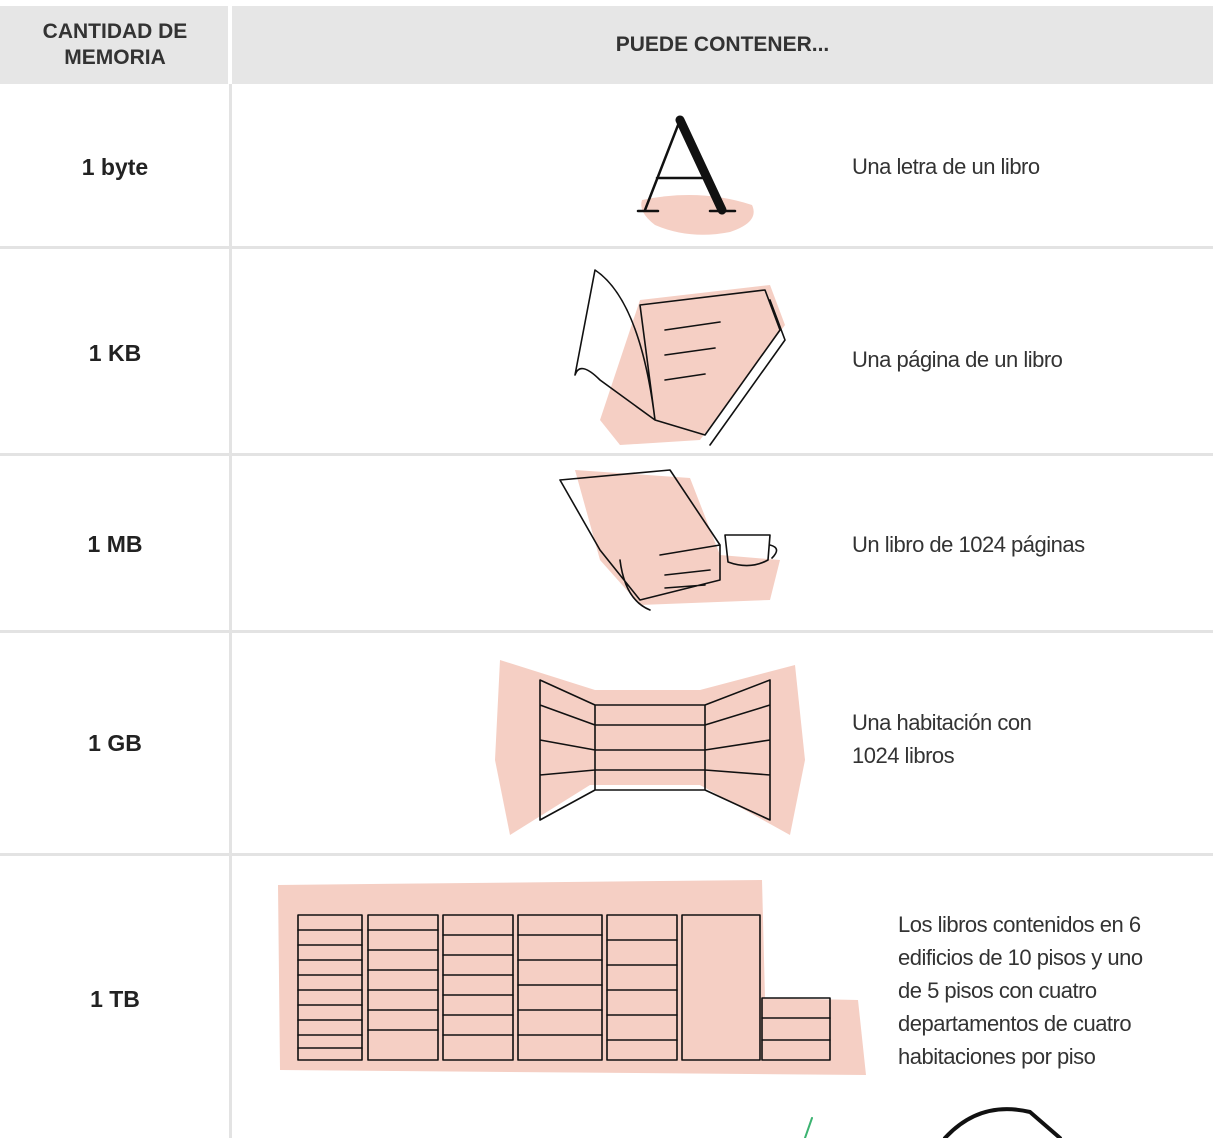 This screenshot has height=1138, width=1213. I want to click on description: Un libro de 1024 páginas, so click(968, 544).